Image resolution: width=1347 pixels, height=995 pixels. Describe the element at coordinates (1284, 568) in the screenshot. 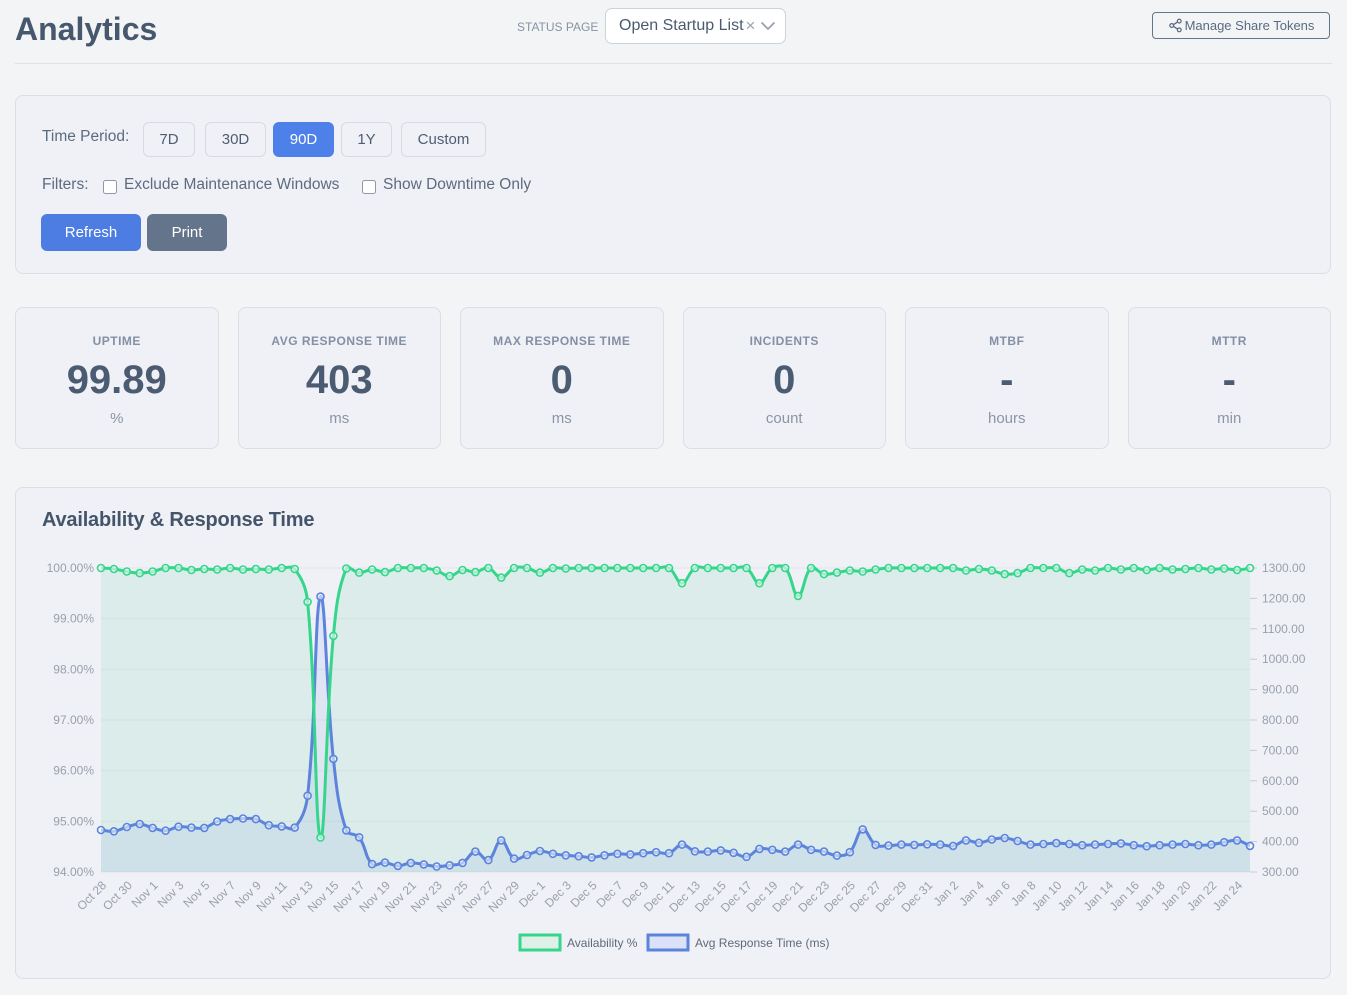

I see `svg-text: 1300.00` at that location.